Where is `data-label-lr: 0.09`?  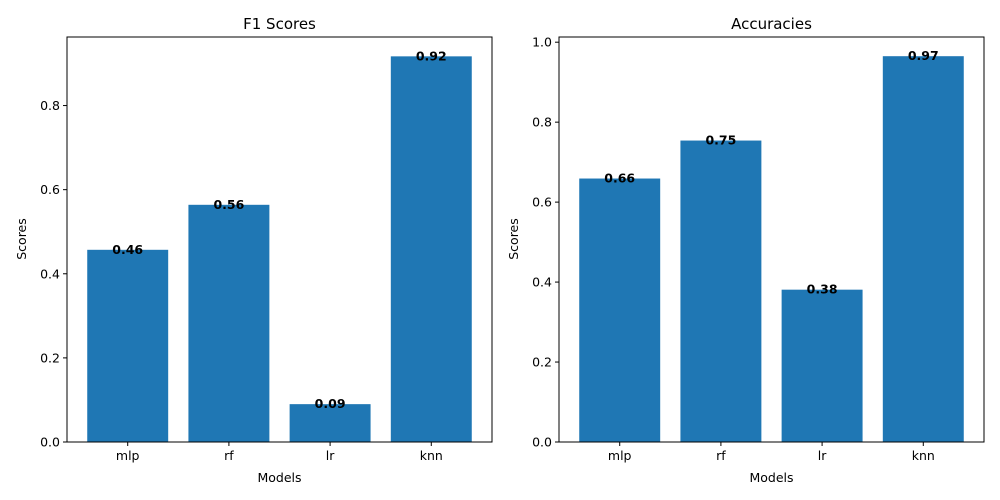 data-label-lr: 0.09 is located at coordinates (330, 403).